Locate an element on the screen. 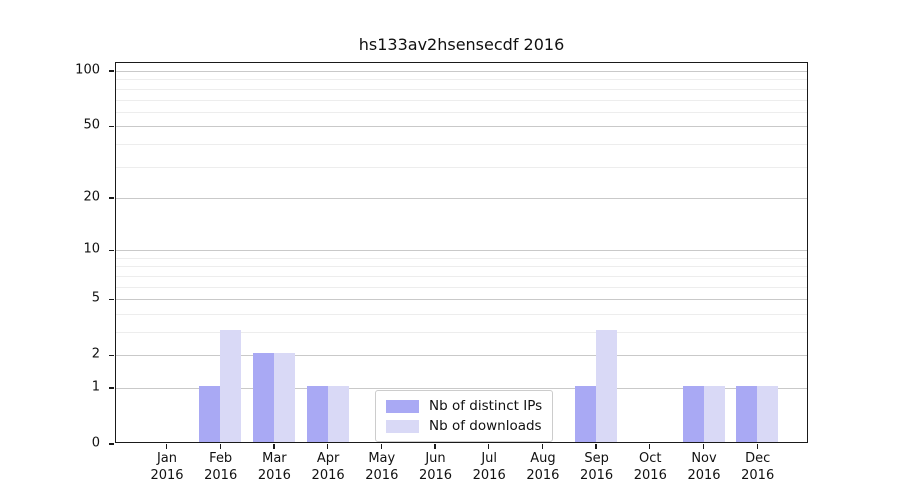  x-tick-label-sep: Sep 2016 is located at coordinates (596, 467).